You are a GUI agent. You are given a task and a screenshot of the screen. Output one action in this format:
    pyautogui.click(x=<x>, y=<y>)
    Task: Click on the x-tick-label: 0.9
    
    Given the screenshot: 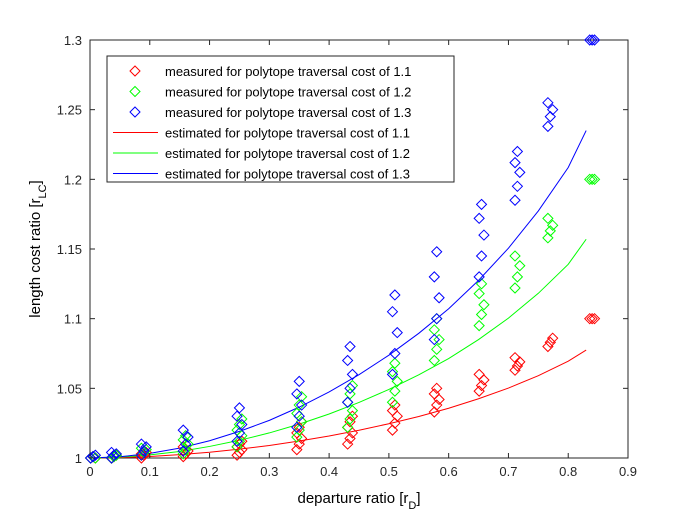 What is the action you would take?
    pyautogui.click(x=628, y=471)
    